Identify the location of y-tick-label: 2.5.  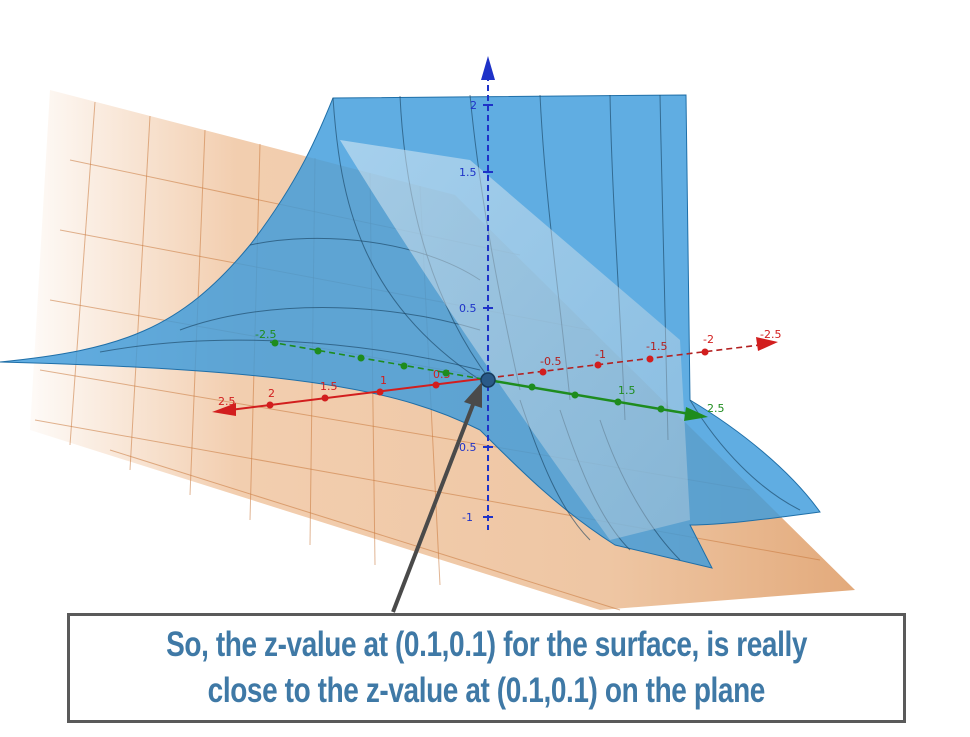
(716, 408).